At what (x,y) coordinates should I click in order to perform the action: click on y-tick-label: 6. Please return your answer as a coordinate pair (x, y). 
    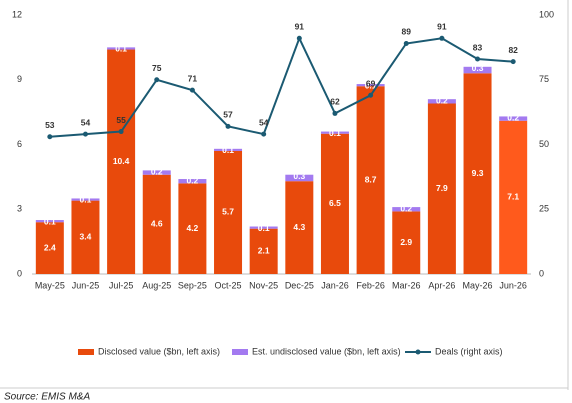
    Looking at the image, I should click on (19, 144).